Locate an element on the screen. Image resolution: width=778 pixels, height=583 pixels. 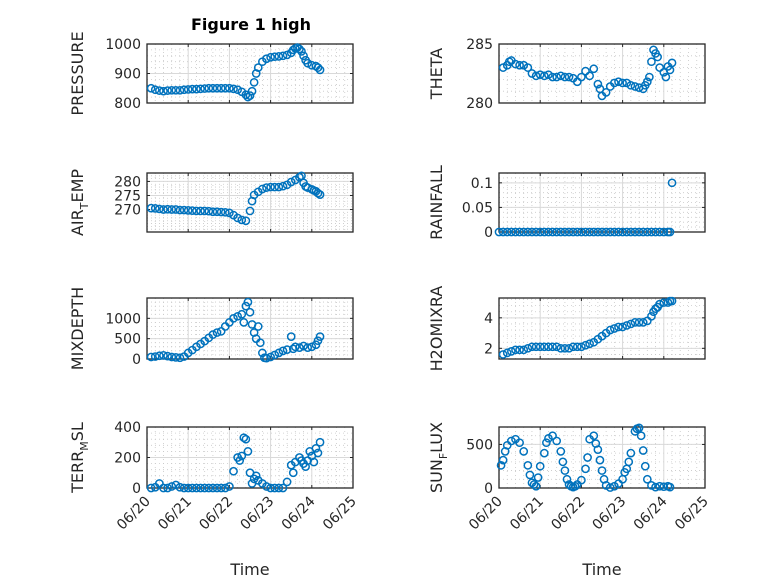
y-tick-label: 1000 is located at coordinates (123, 319).